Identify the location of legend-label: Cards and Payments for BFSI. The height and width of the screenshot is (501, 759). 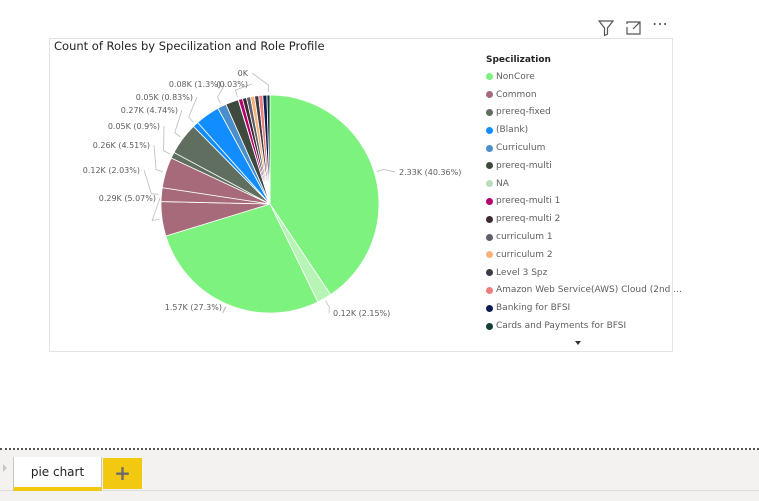
(561, 326).